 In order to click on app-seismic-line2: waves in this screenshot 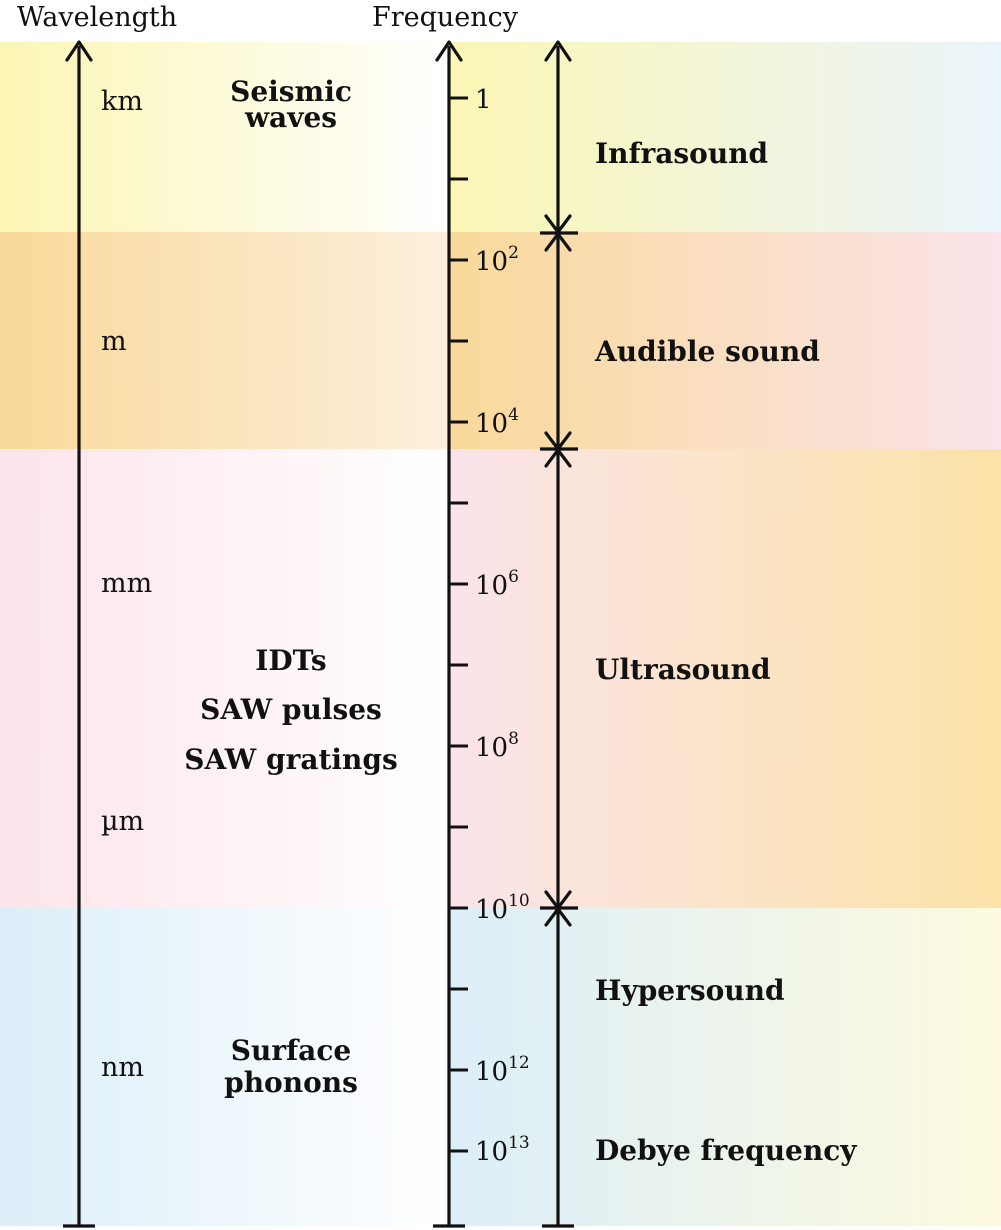, I will do `click(290, 117)`.